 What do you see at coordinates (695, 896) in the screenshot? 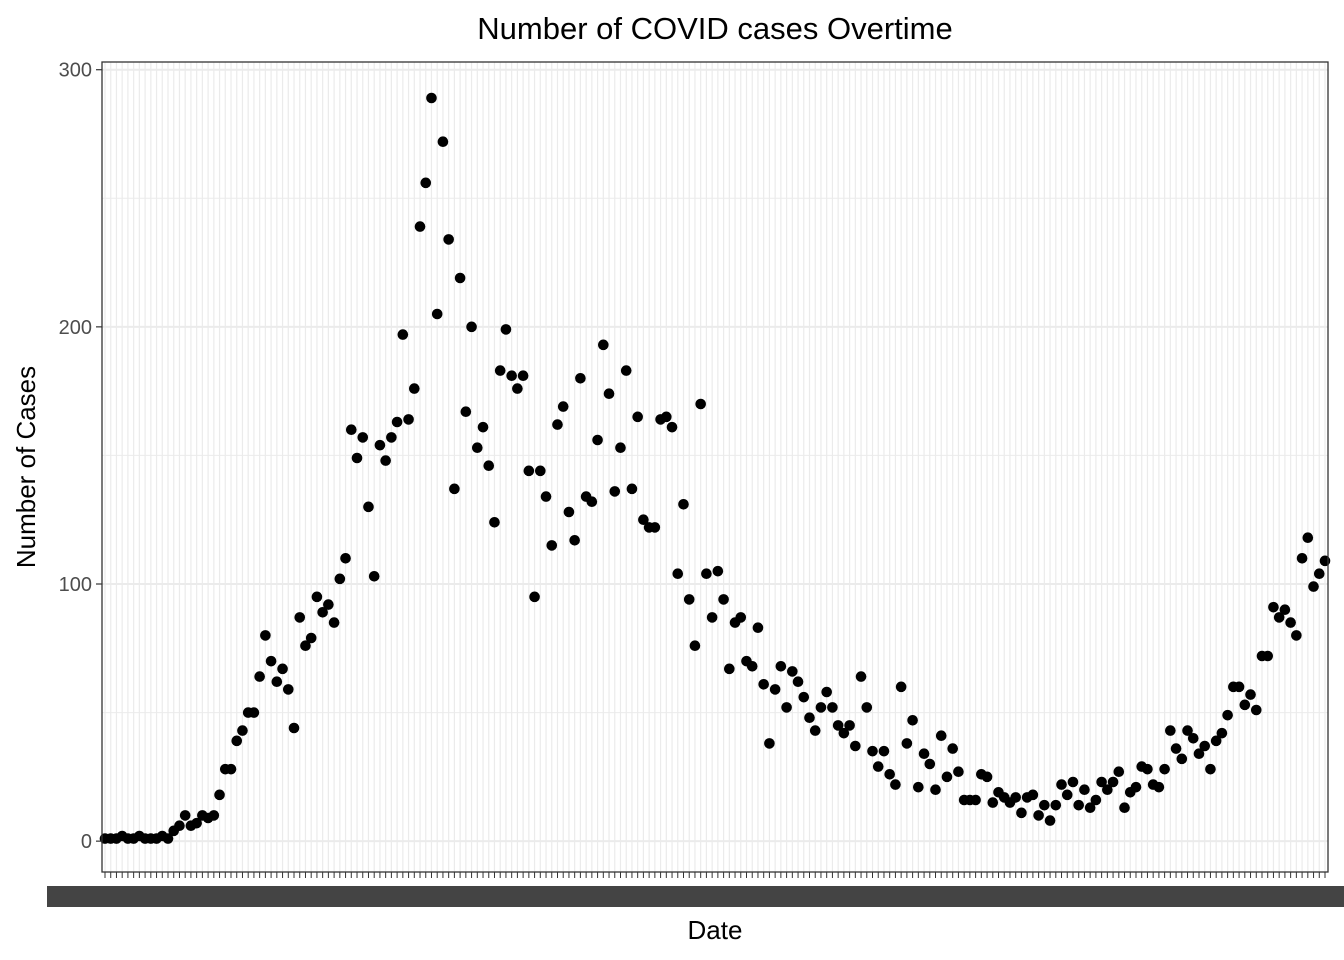
I see `x-tick-labels-overlap` at bounding box center [695, 896].